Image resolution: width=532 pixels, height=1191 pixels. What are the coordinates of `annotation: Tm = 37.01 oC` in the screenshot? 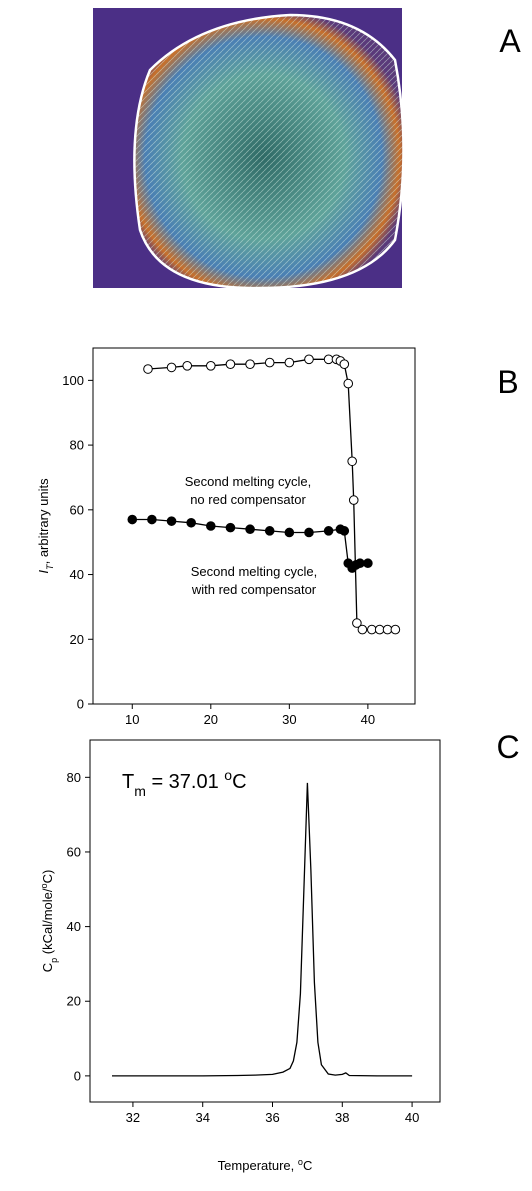 It's located at (184, 783).